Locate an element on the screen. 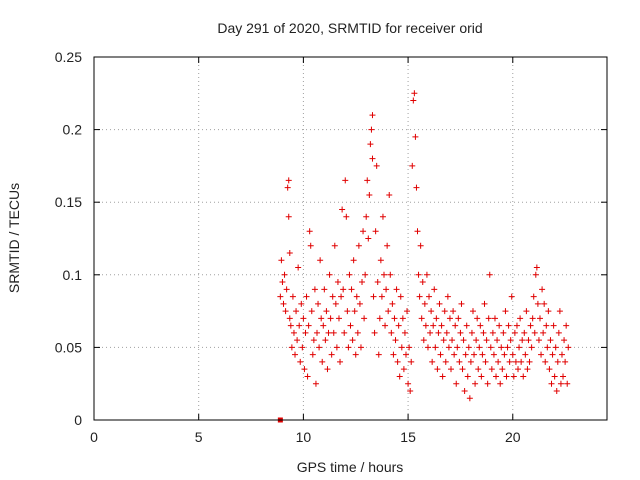 This screenshot has width=640, height=480. y-tick-label: 0.25 is located at coordinates (68, 57).